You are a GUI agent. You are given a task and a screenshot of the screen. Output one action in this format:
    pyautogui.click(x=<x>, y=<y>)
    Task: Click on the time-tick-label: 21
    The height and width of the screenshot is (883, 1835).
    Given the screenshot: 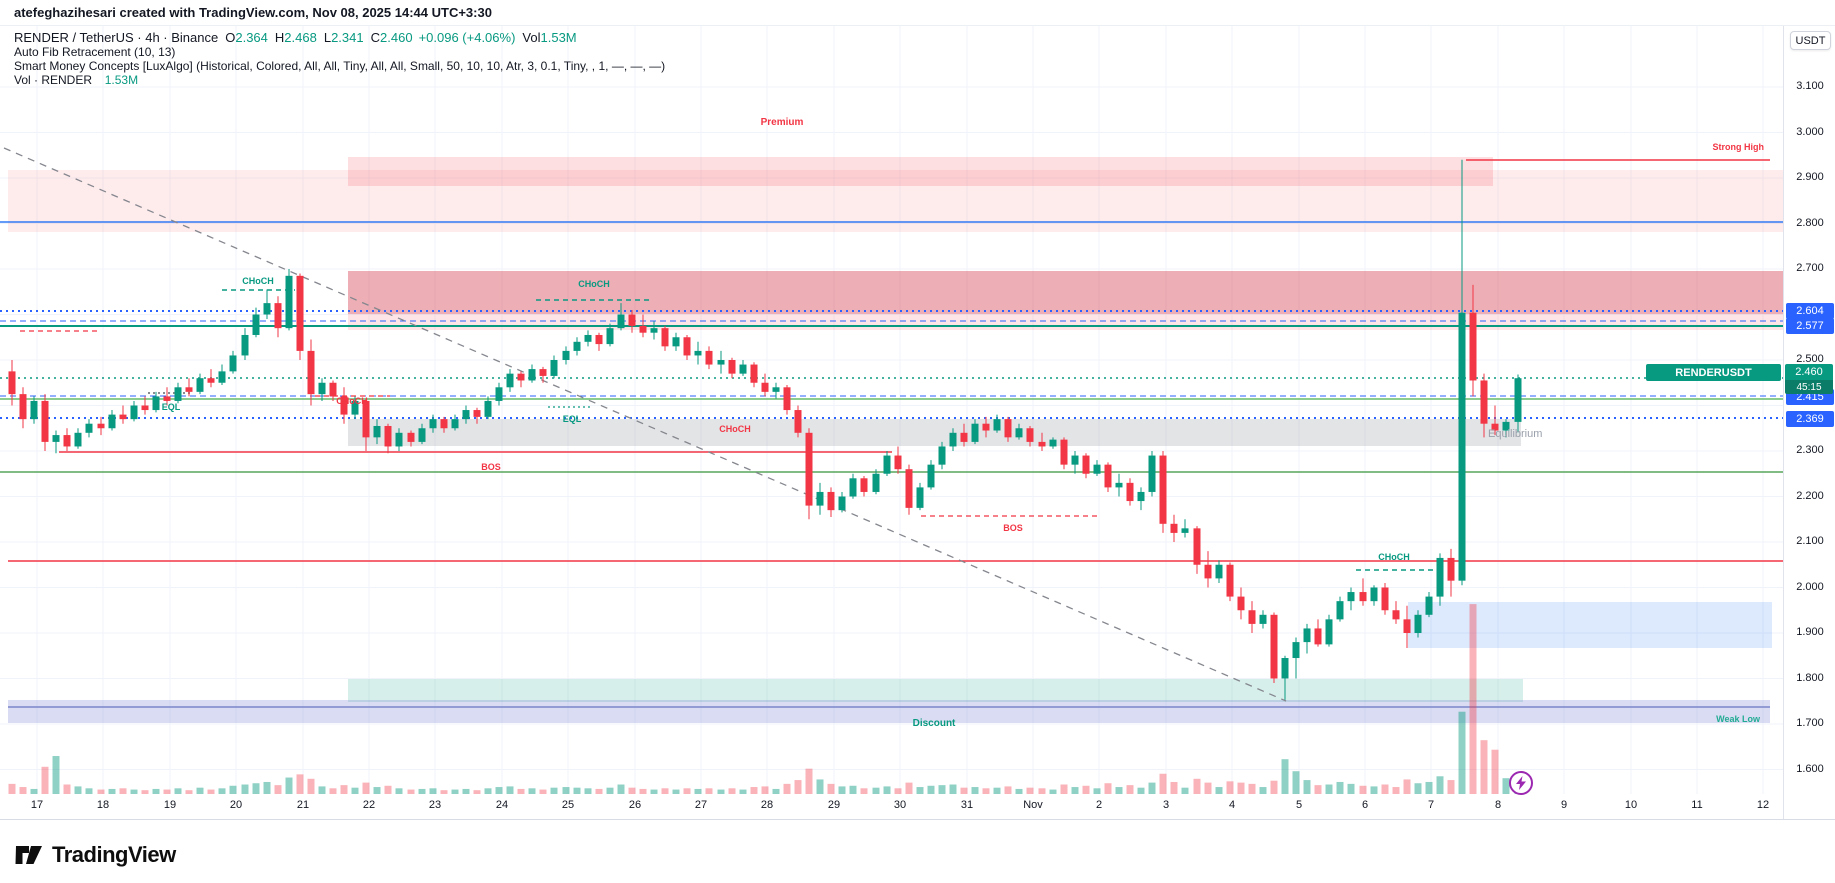 What is the action you would take?
    pyautogui.click(x=303, y=805)
    